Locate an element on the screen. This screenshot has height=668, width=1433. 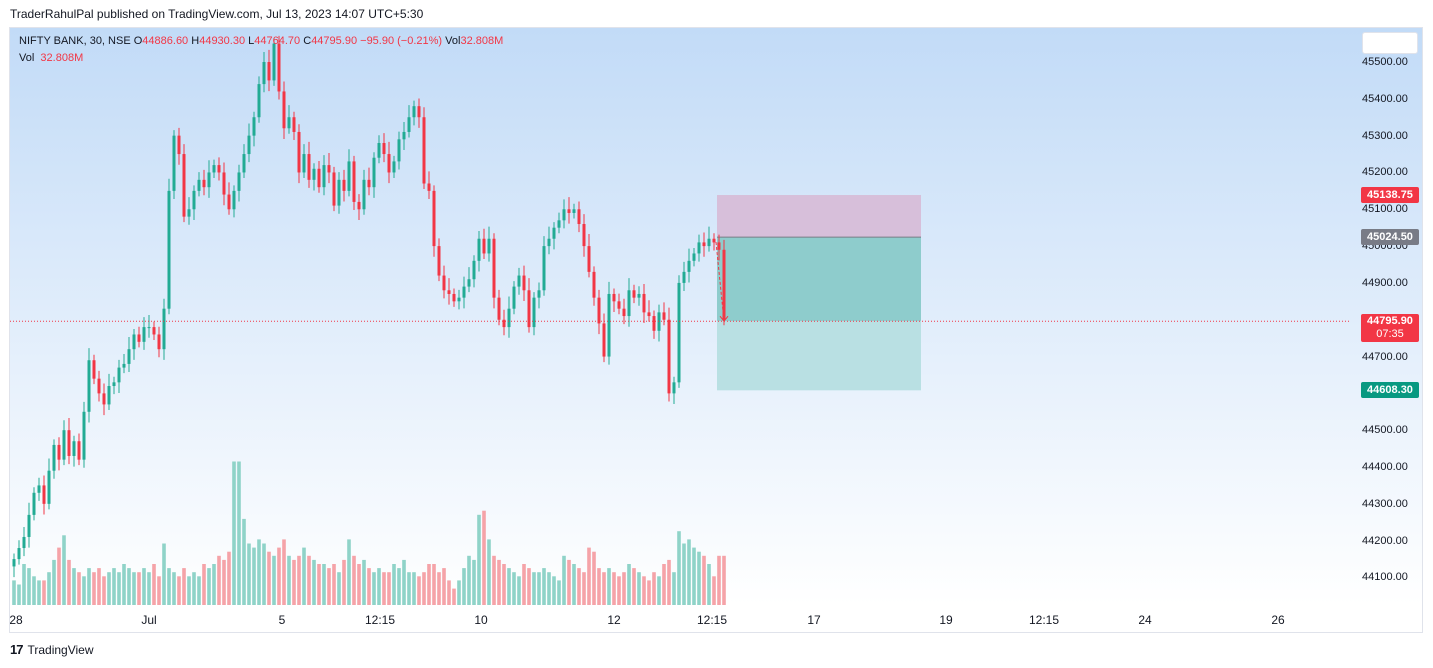
position-tool is located at coordinates (818, 293).